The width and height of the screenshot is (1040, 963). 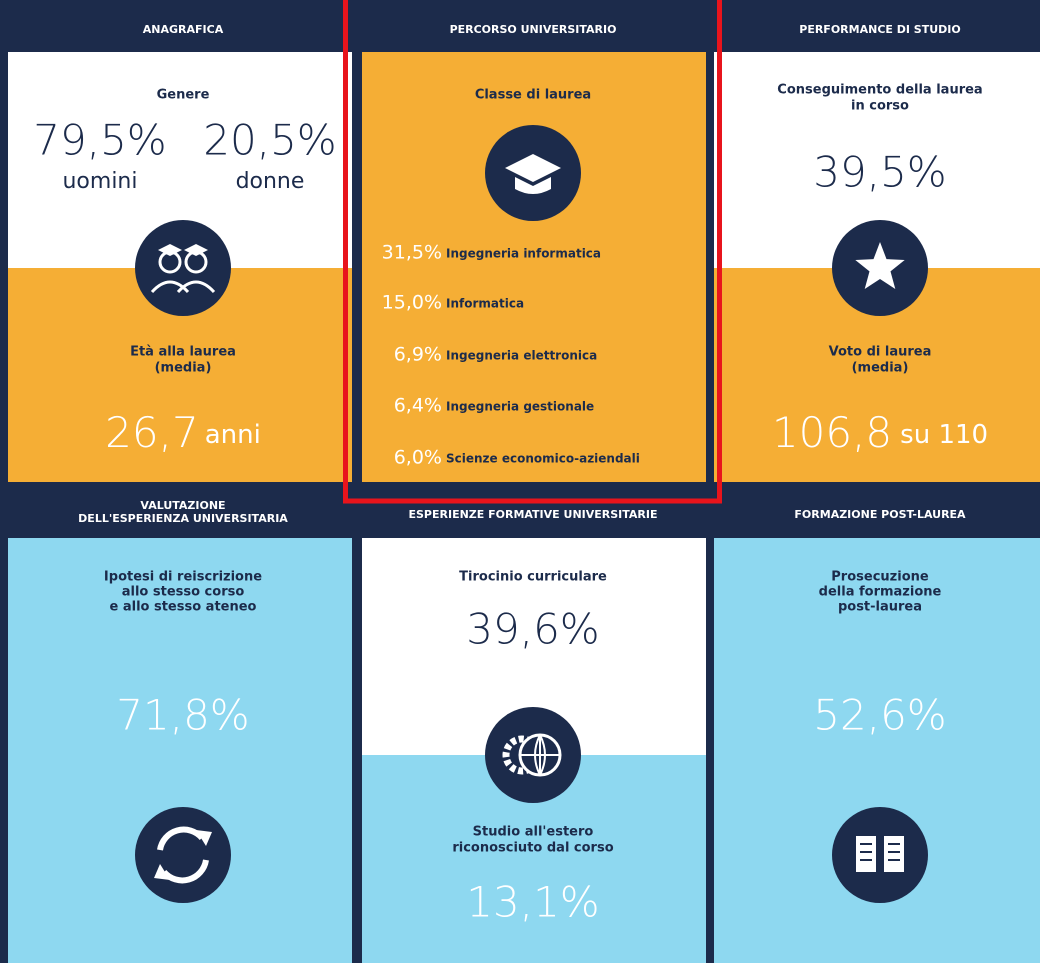 What do you see at coordinates (880, 514) in the screenshot?
I see `header: FORMAZIONE POST-LAUREA` at bounding box center [880, 514].